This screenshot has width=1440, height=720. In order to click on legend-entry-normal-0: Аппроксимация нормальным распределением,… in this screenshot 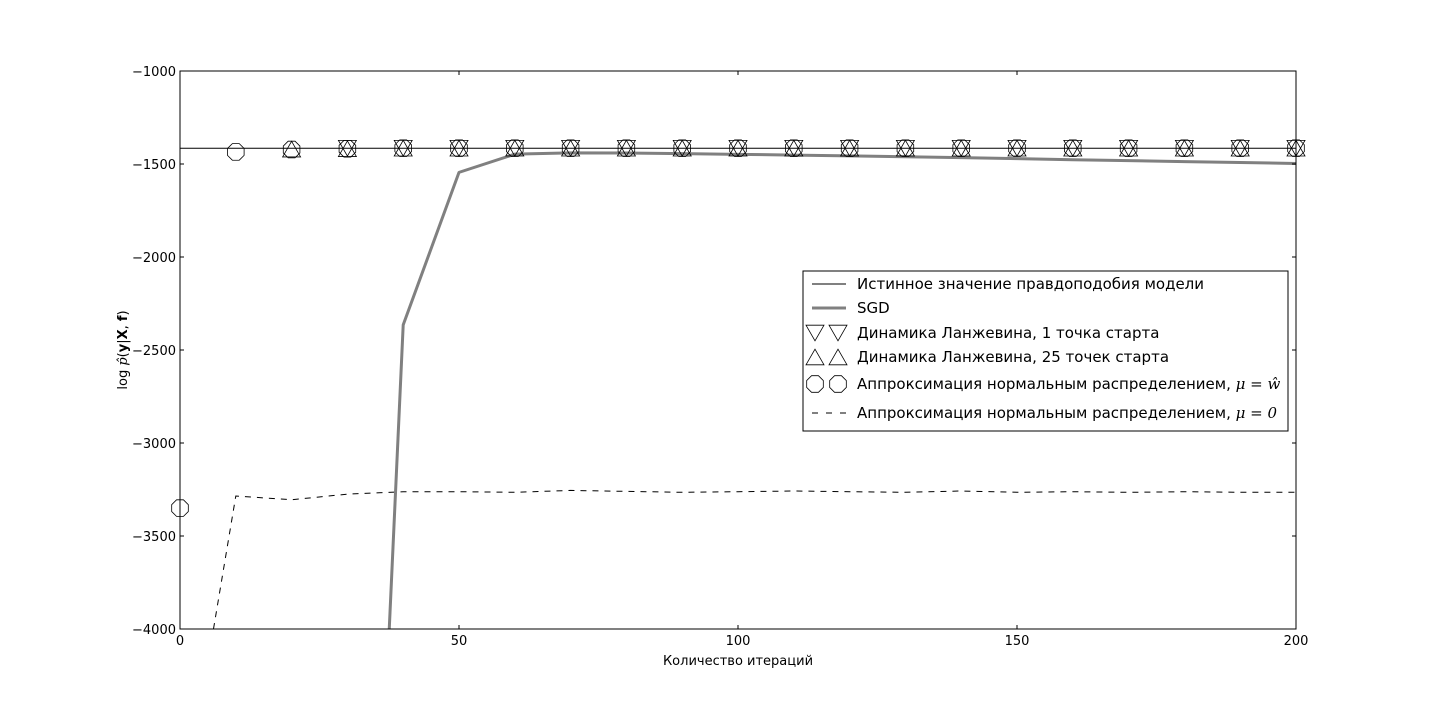, I will do `click(1044, 413)`.